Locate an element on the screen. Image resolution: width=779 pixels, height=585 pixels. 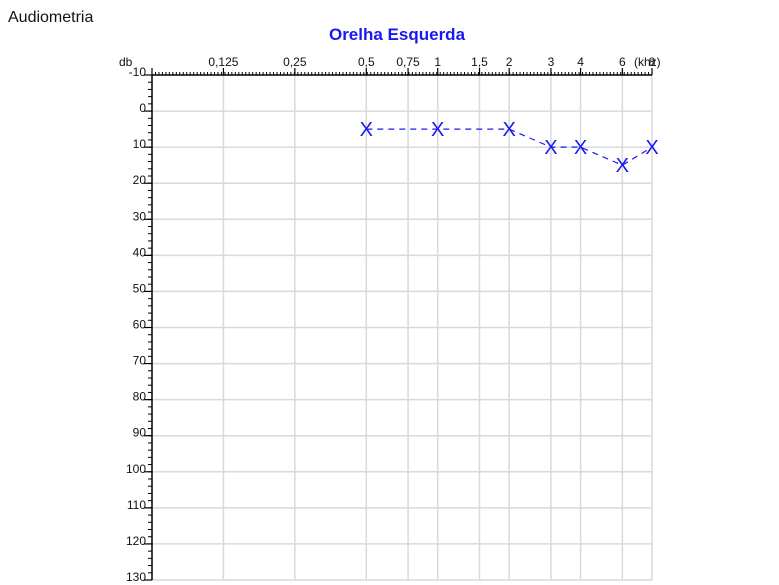
y-tick-label: 30 is located at coordinates (140, 216).